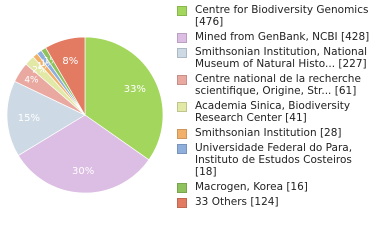 Image resolution: width=380 pixels, height=240 pixels. I want to click on slice-label: 33%, so click(135, 89).